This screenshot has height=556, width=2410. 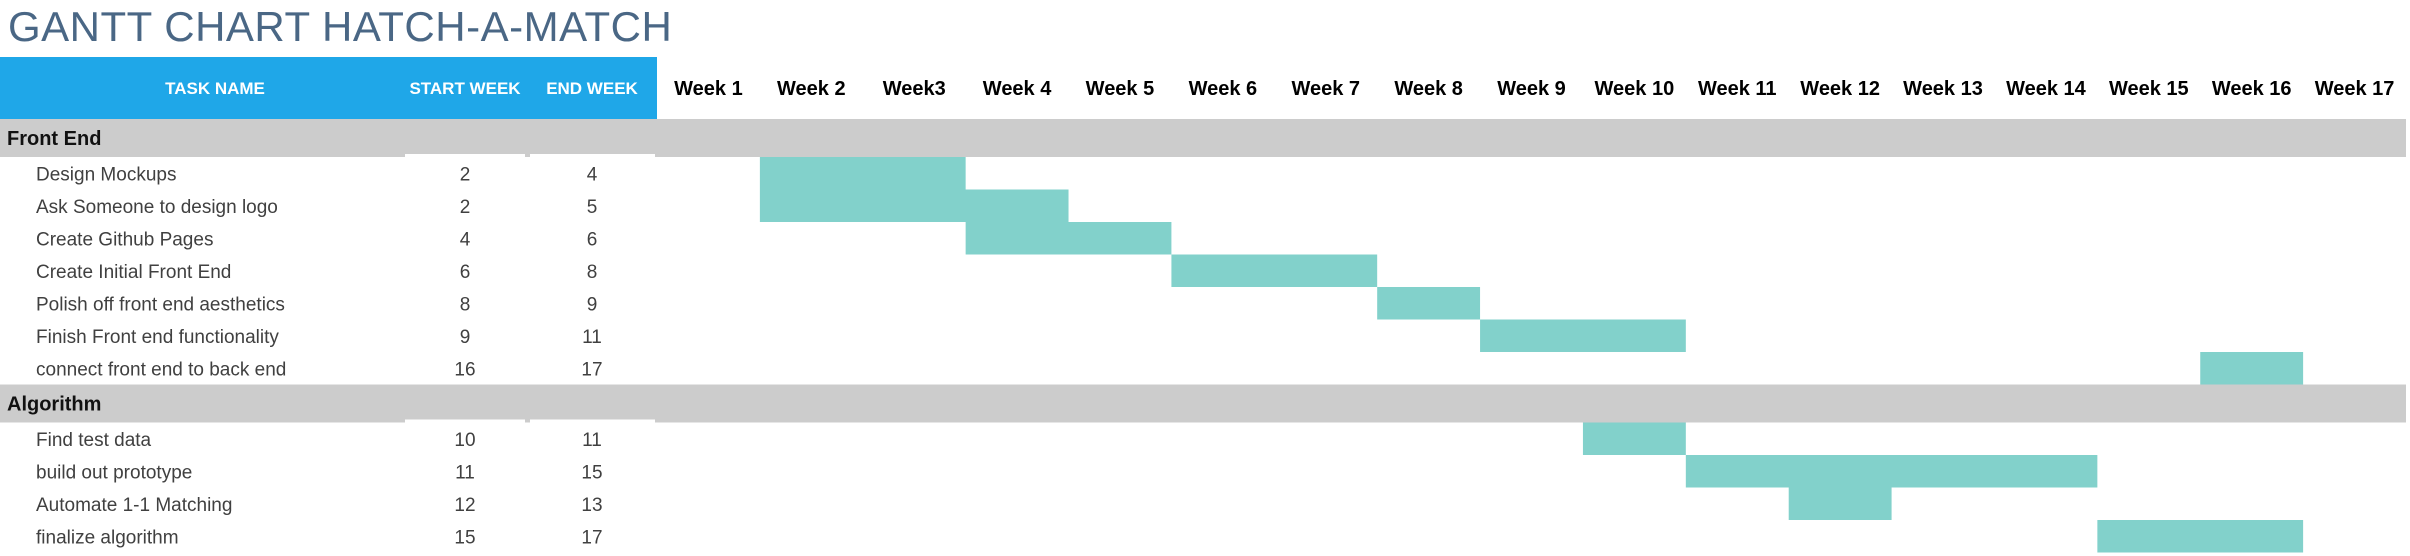 What do you see at coordinates (328, 88) in the screenshot?
I see `header-background` at bounding box center [328, 88].